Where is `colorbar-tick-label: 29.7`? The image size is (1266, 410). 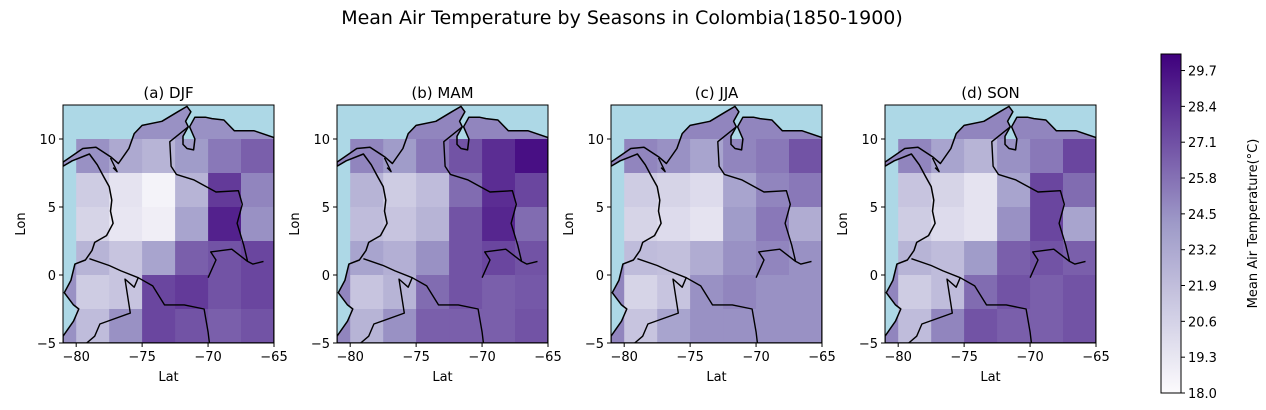 colorbar-tick-label: 29.7 is located at coordinates (1202, 72).